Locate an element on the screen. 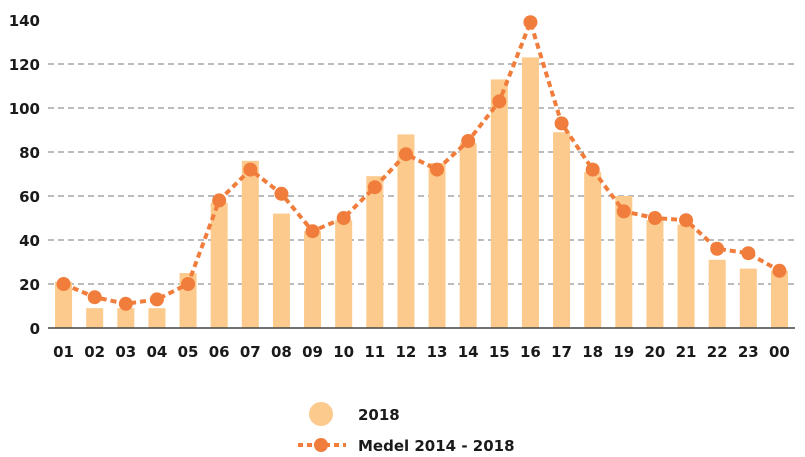 The height and width of the screenshot is (457, 805). x-tick-label: 04 is located at coordinates (157, 352).